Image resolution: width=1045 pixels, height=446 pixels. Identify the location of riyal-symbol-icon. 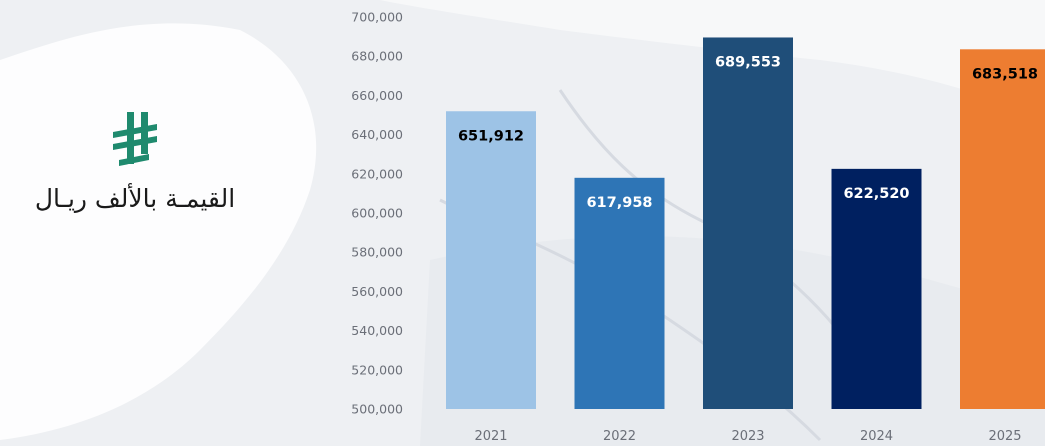
(135, 139).